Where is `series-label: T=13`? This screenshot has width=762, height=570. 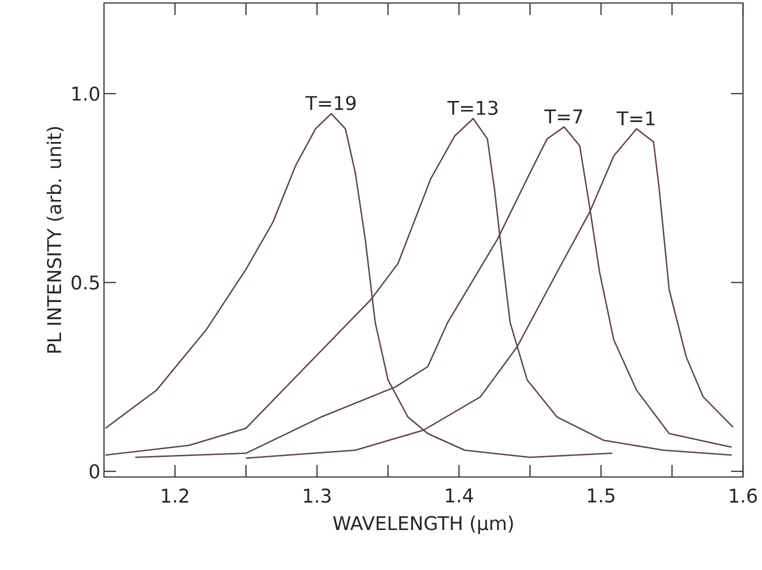 series-label: T=13 is located at coordinates (472, 108).